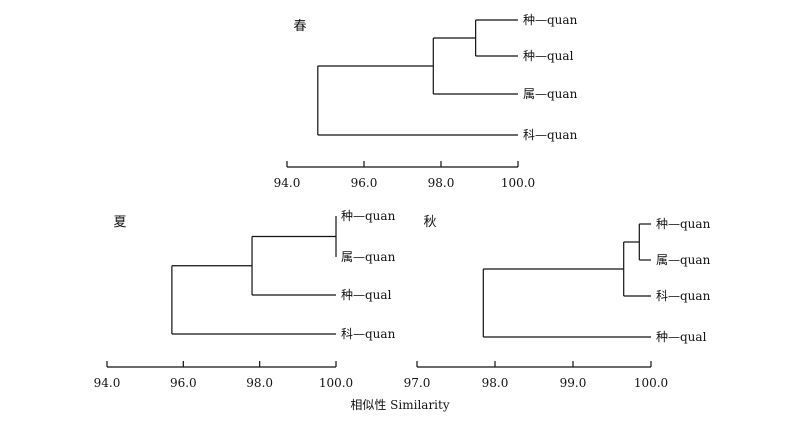 Image resolution: width=800 pixels, height=428 pixels. Describe the element at coordinates (119, 222) in the screenshot. I see `panel-title-2: 夏` at that location.